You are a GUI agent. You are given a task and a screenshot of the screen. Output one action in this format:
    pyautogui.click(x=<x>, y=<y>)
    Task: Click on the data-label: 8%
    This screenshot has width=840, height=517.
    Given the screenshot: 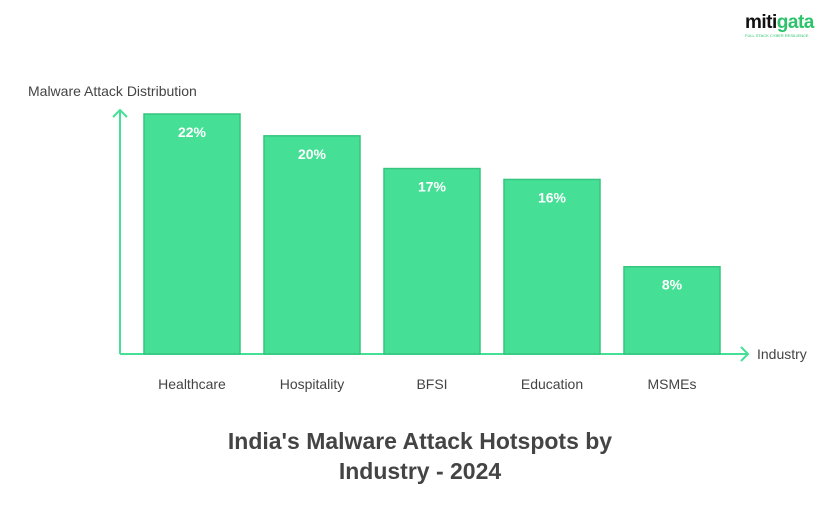 What is the action you would take?
    pyautogui.click(x=672, y=285)
    